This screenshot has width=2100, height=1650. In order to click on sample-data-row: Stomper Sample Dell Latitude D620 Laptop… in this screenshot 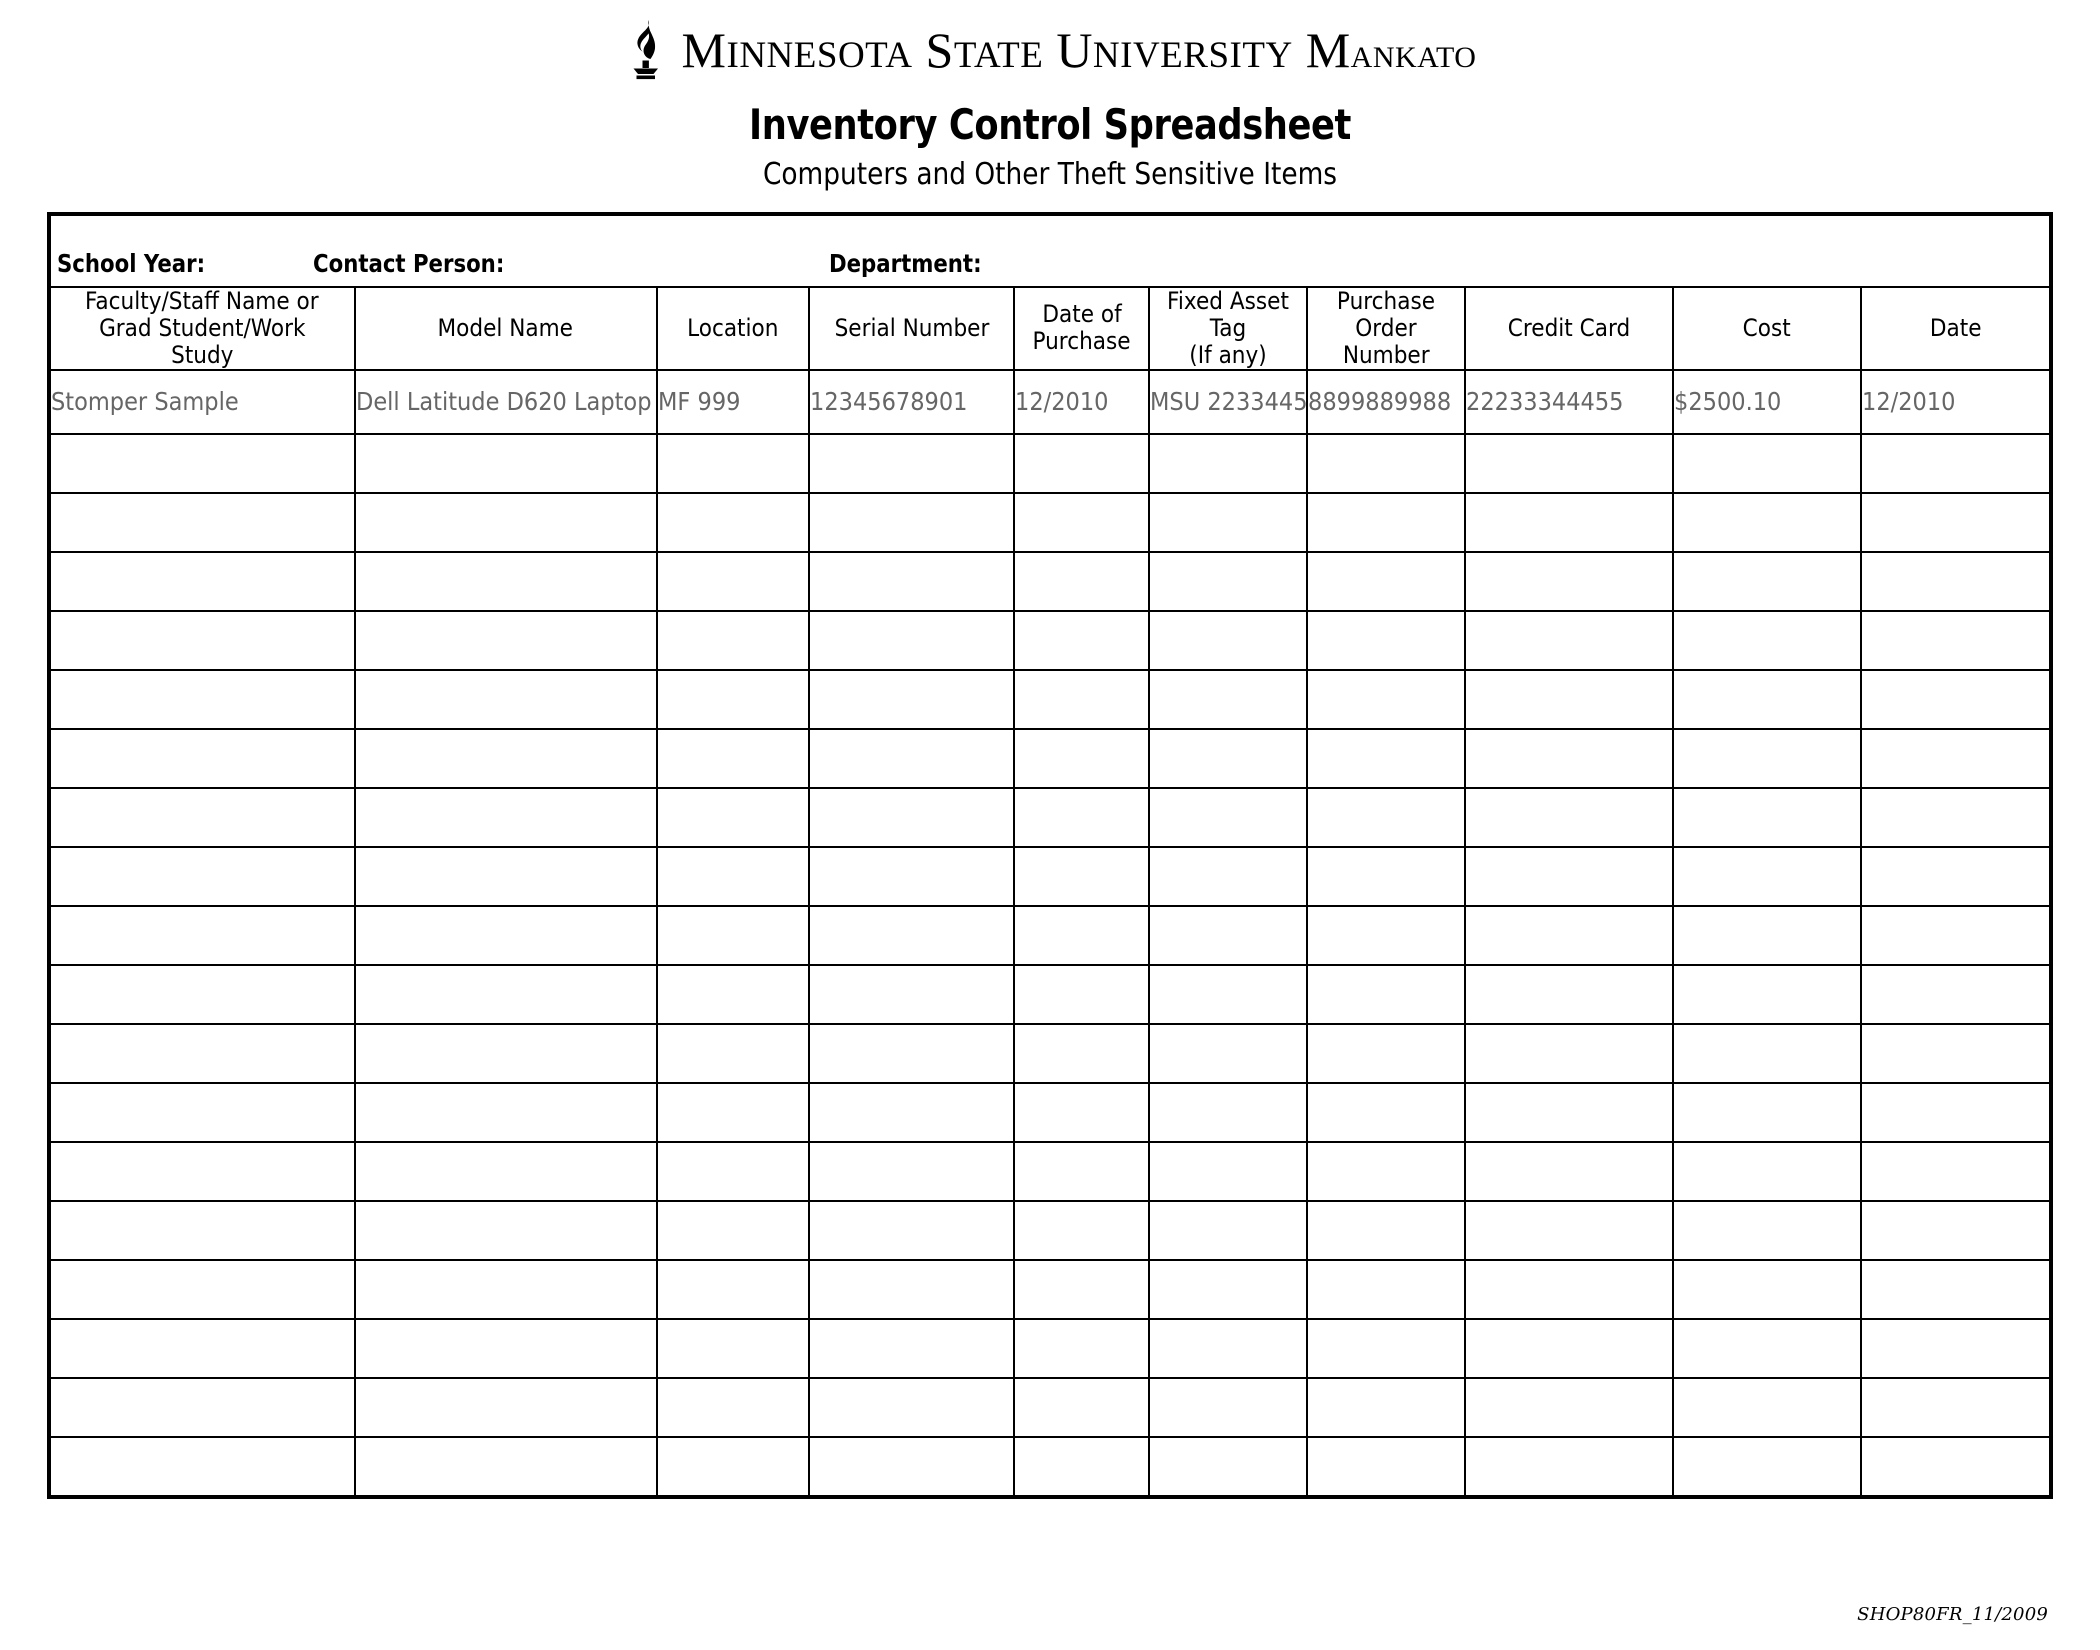, I will do `click(1050, 401)`.